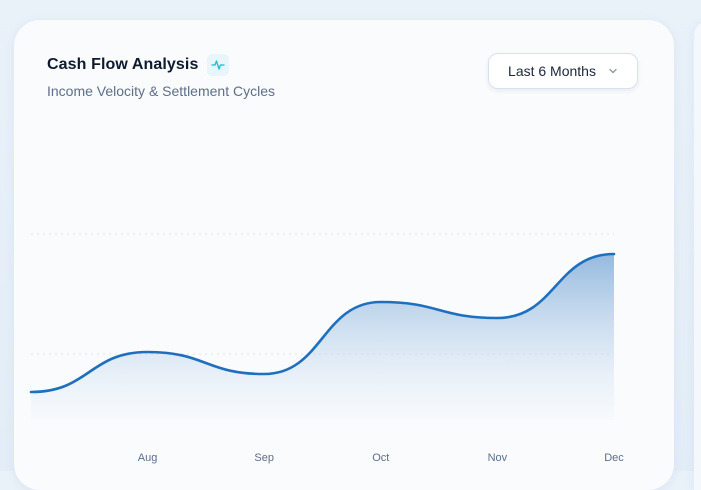  I want to click on card-subtitle: Income Velocity & Settlement Cycles, so click(161, 91).